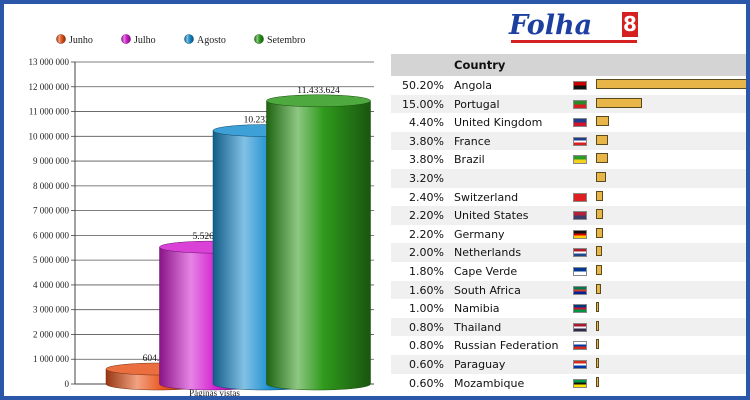  What do you see at coordinates (265, 121) in the screenshot?
I see `data-label-agosto: 10.232.408` at bounding box center [265, 121].